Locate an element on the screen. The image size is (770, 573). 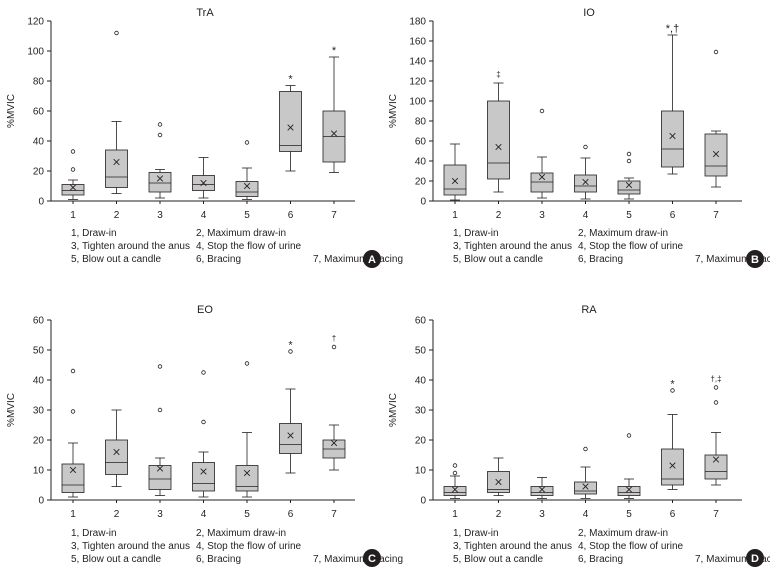
x-tick-label: 4 is located at coordinates (586, 215).